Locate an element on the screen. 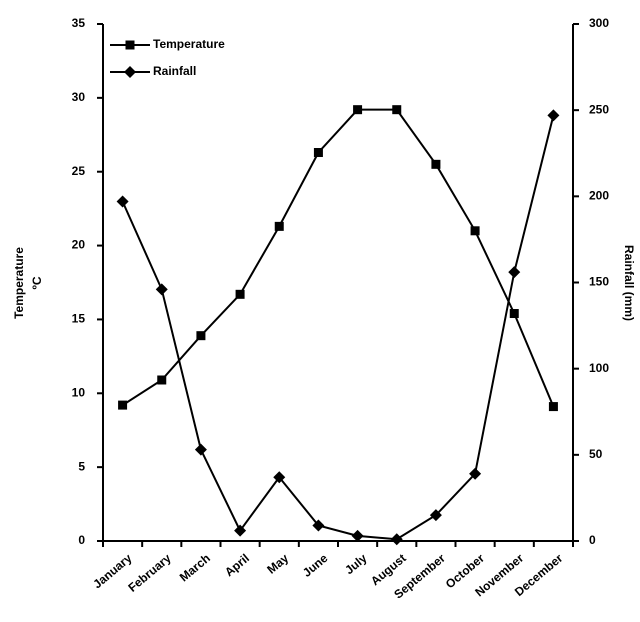 The image size is (640, 622). y2-tick-label: 200 is located at coordinates (599, 196).